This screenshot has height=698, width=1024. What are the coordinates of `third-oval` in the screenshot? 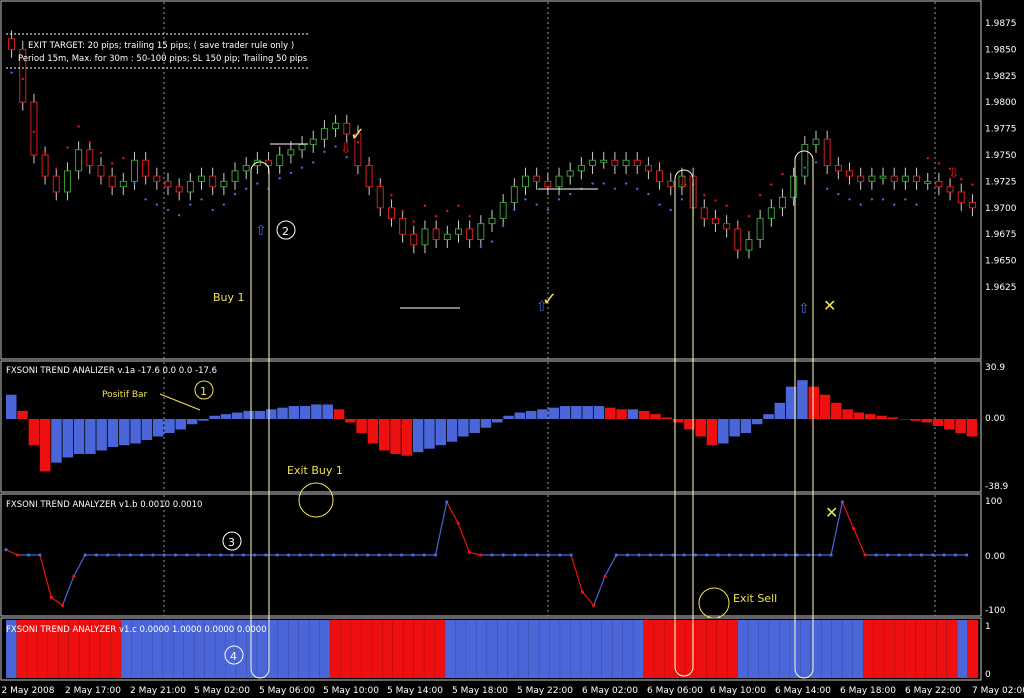 It's located at (804, 414).